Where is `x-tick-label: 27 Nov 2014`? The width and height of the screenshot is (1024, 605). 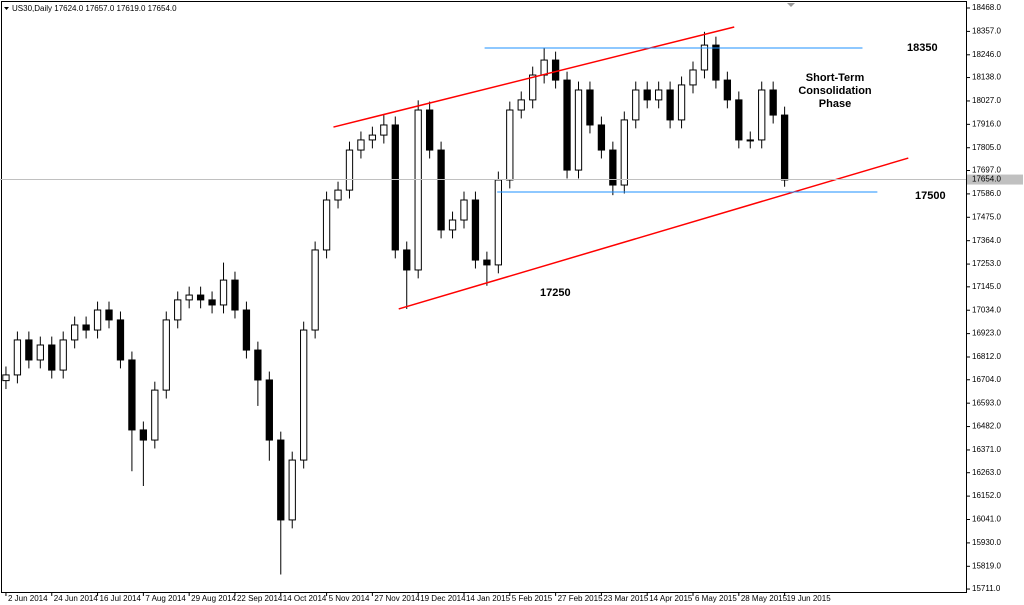
x-tick-label: 27 Nov 2014 is located at coordinates (397, 598).